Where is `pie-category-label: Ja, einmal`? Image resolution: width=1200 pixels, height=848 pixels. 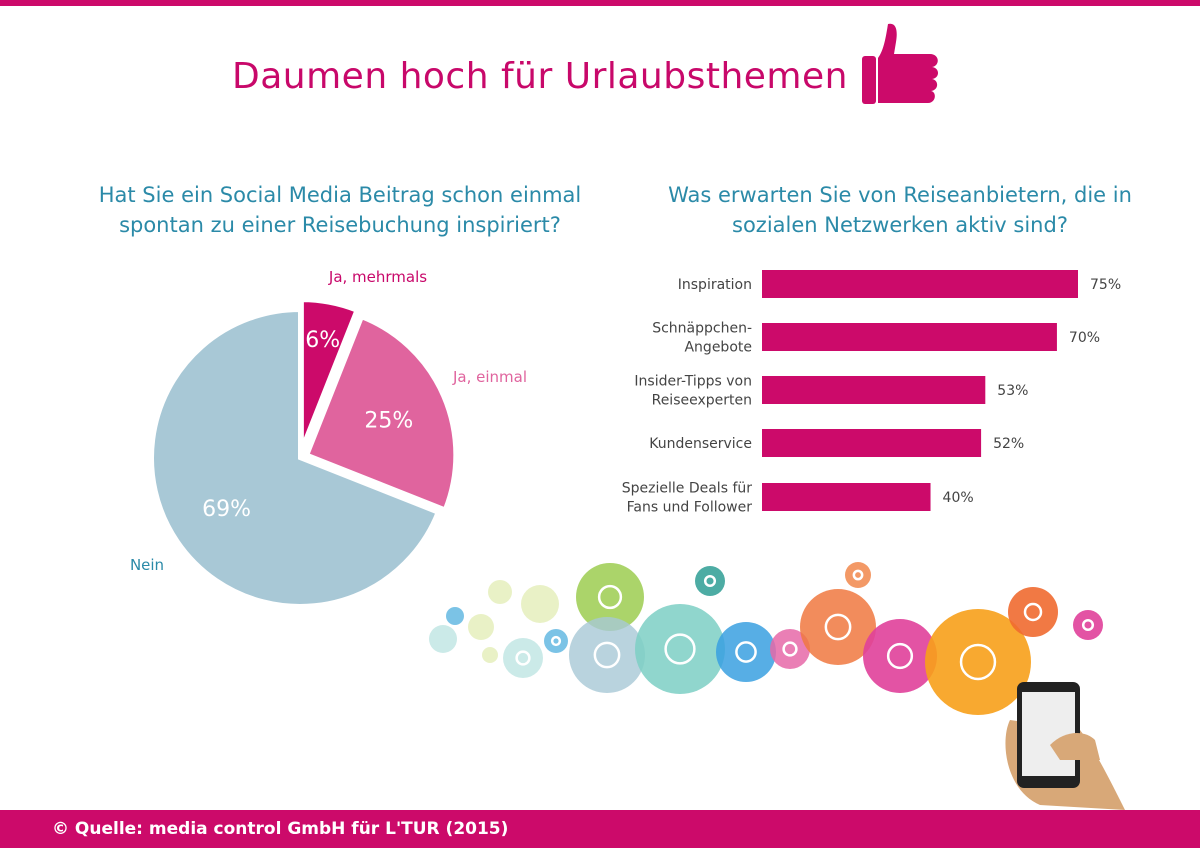
pie-category-label: Ja, einmal is located at coordinates (489, 377).